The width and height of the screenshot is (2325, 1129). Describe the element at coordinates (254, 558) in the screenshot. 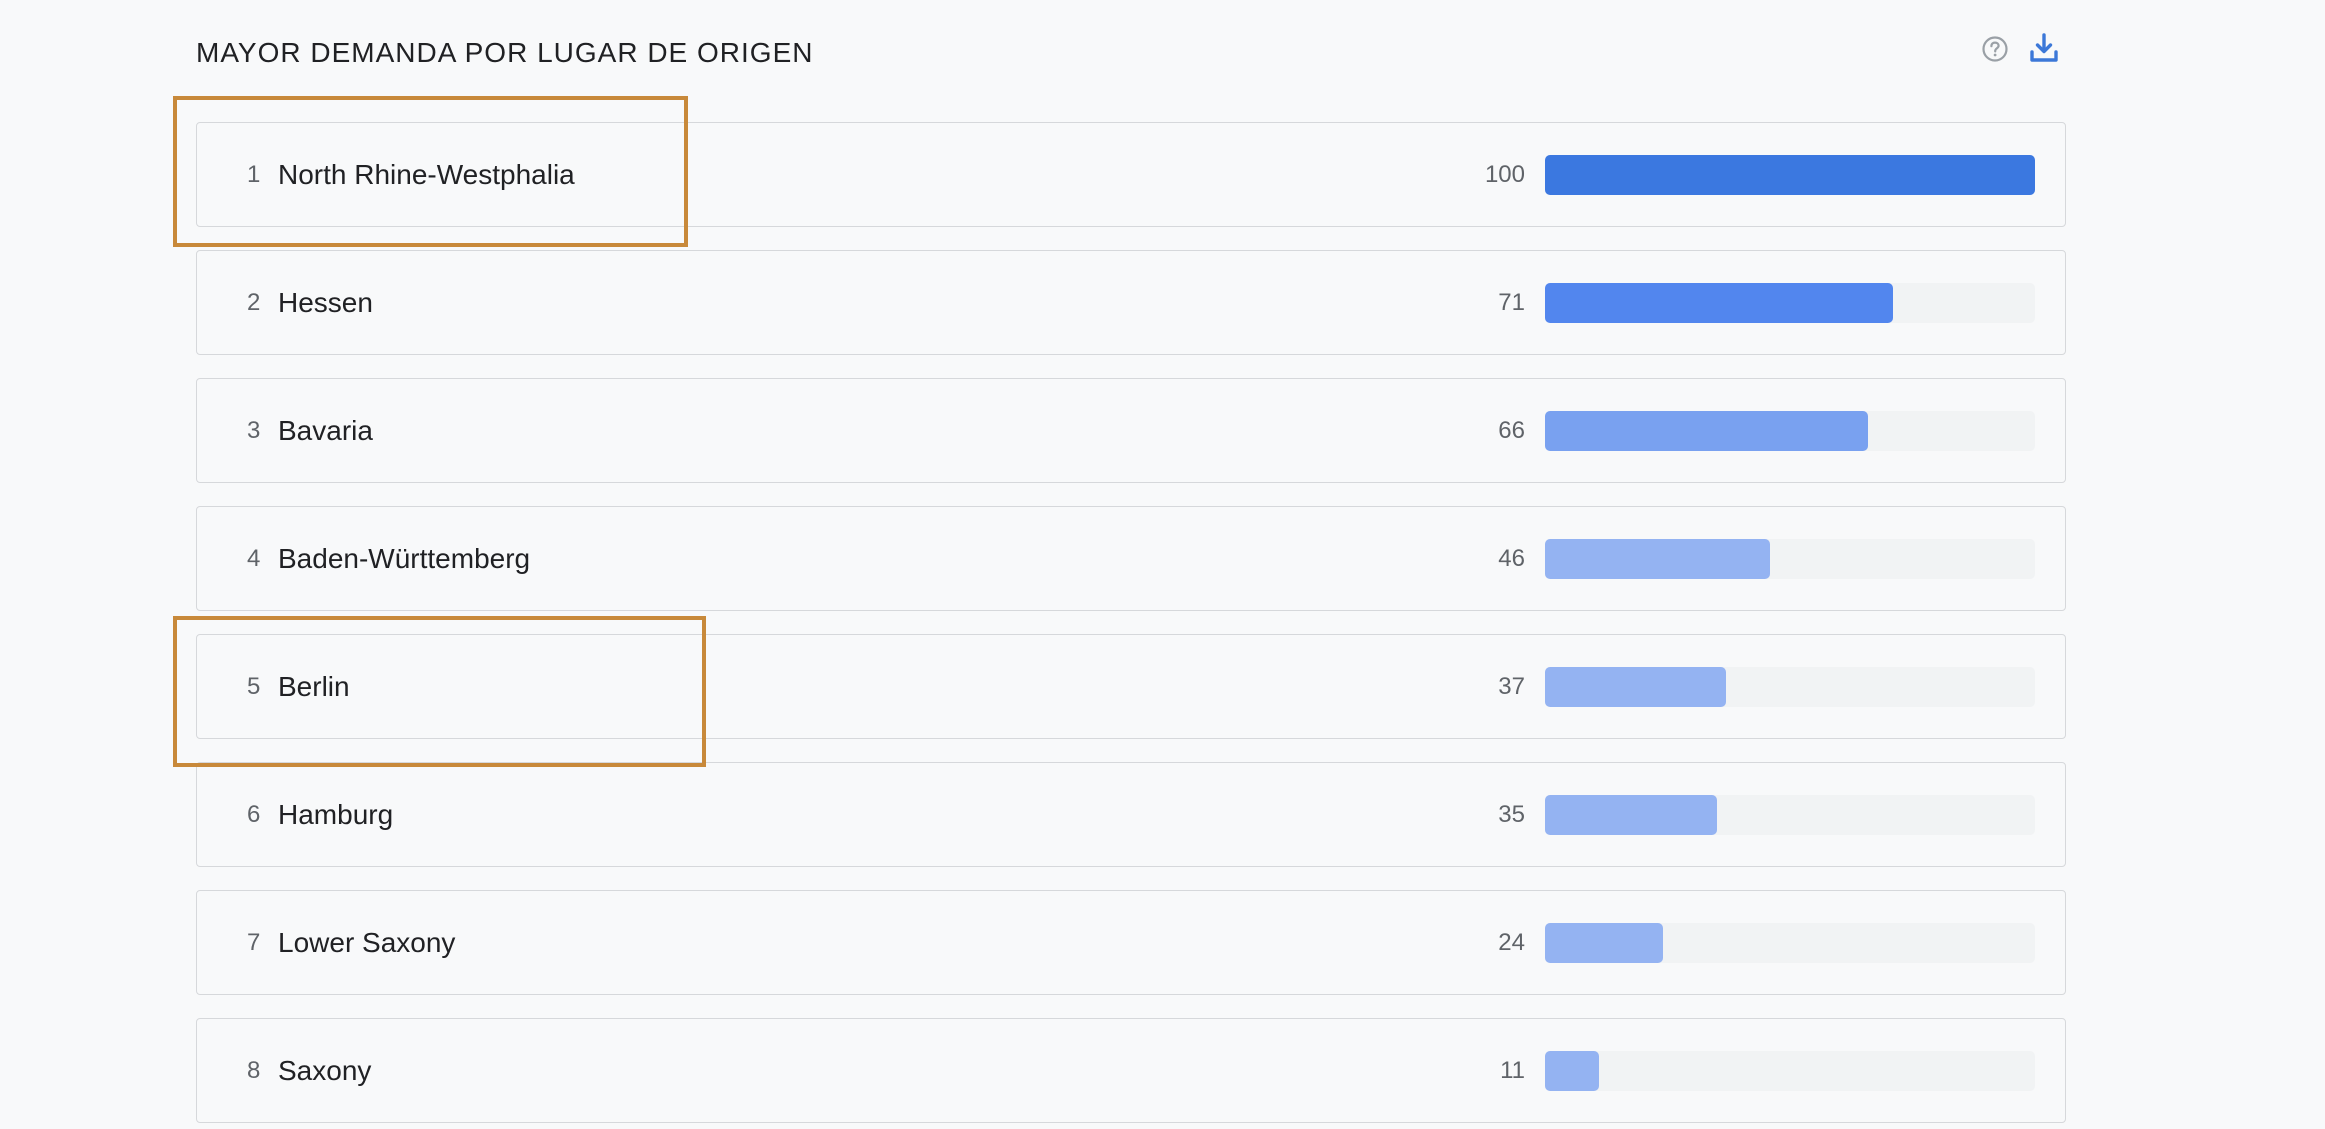

I see `row-rank: 4` at that location.